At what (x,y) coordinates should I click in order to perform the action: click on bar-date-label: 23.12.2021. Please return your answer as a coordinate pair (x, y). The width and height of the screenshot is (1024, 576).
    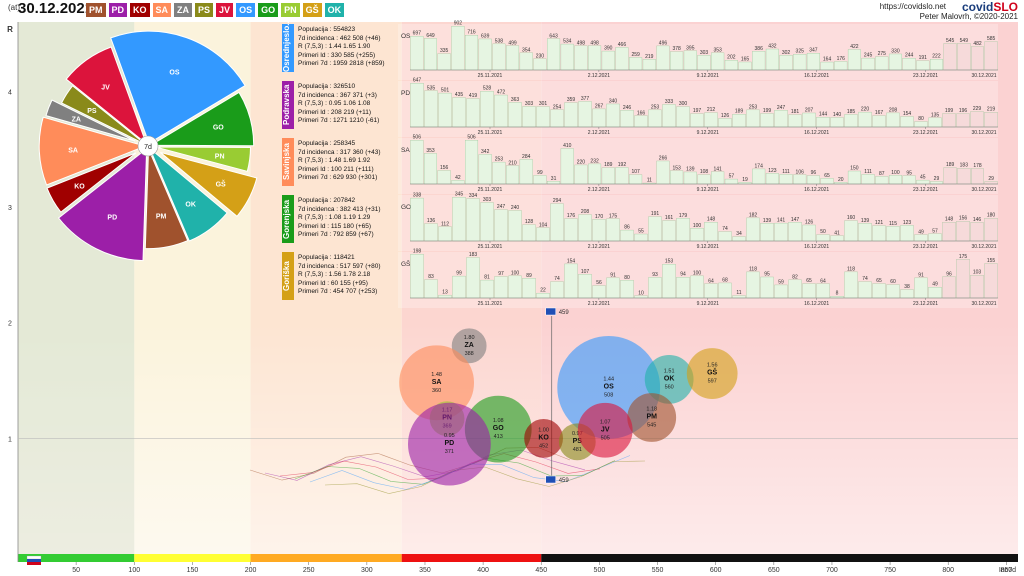
    Looking at the image, I should click on (925, 304).